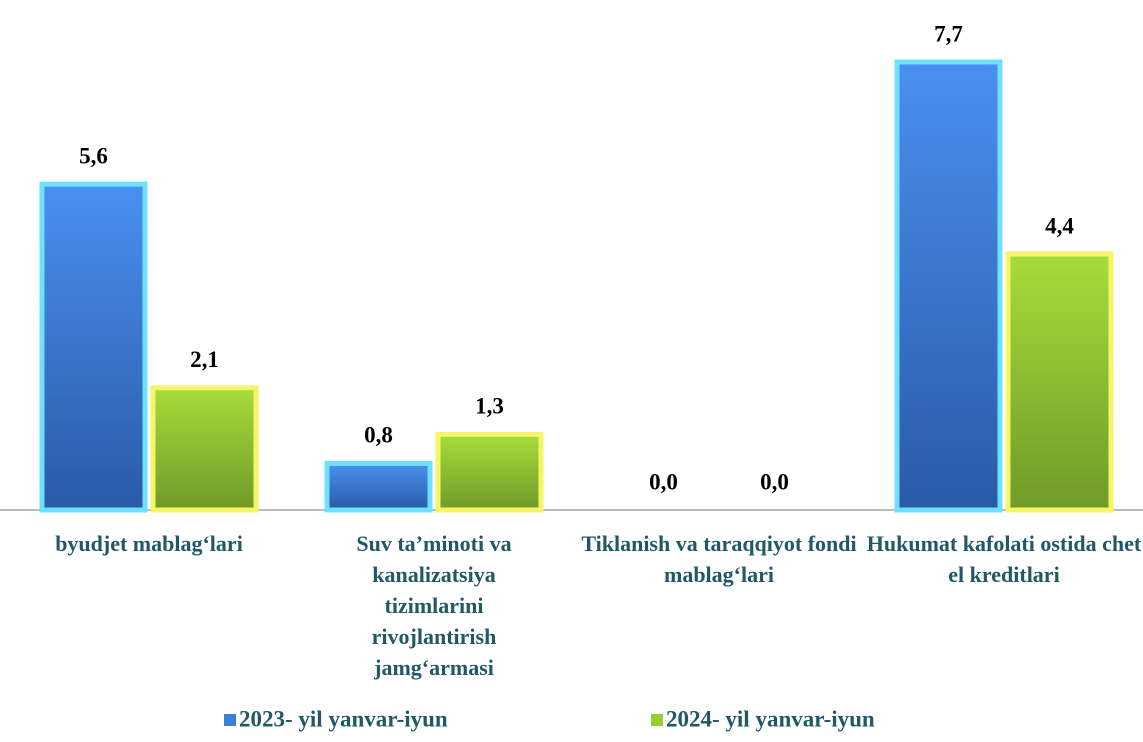  What do you see at coordinates (1059, 225) in the screenshot?
I see `data-label: 4,4` at bounding box center [1059, 225].